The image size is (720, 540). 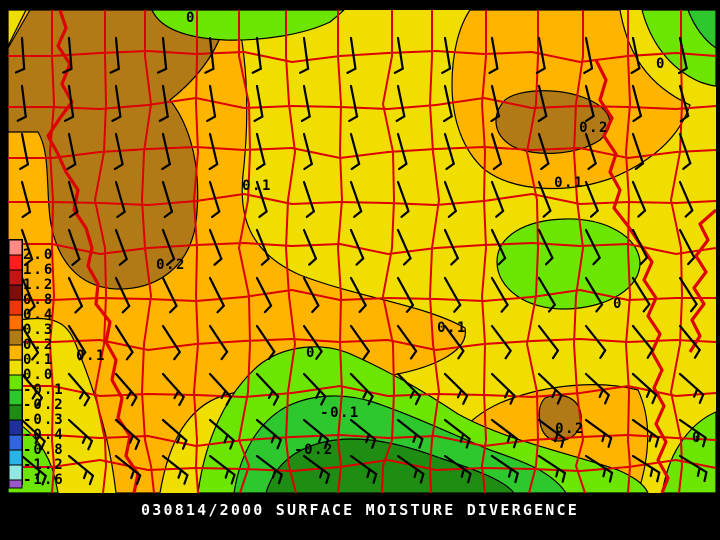 I want to click on colorbar-label: -0.2, so click(x=44, y=405).